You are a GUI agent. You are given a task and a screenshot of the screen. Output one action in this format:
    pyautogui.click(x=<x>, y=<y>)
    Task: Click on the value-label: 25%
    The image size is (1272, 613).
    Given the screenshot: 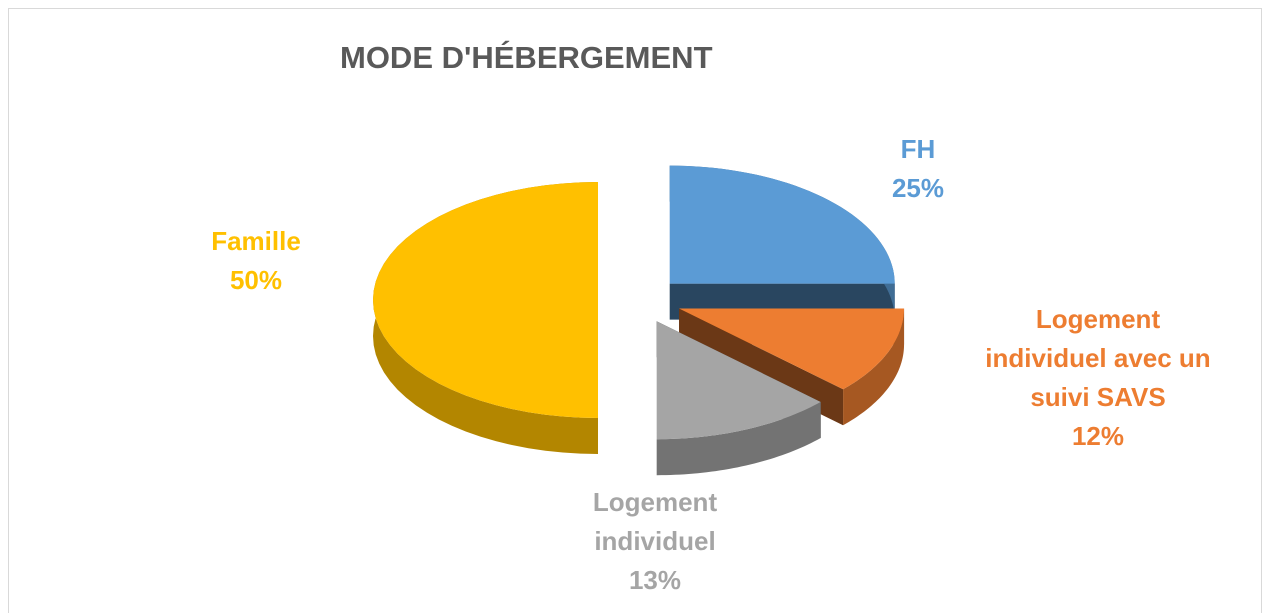 What is the action you would take?
    pyautogui.click(x=918, y=188)
    